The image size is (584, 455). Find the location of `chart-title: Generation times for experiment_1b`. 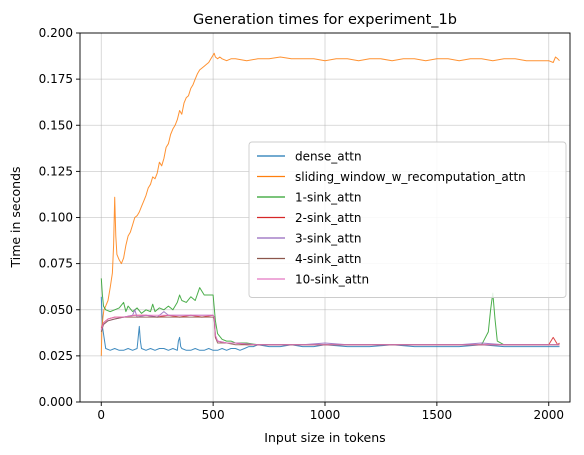

chart-title: Generation times for experiment_1b is located at coordinates (325, 20).